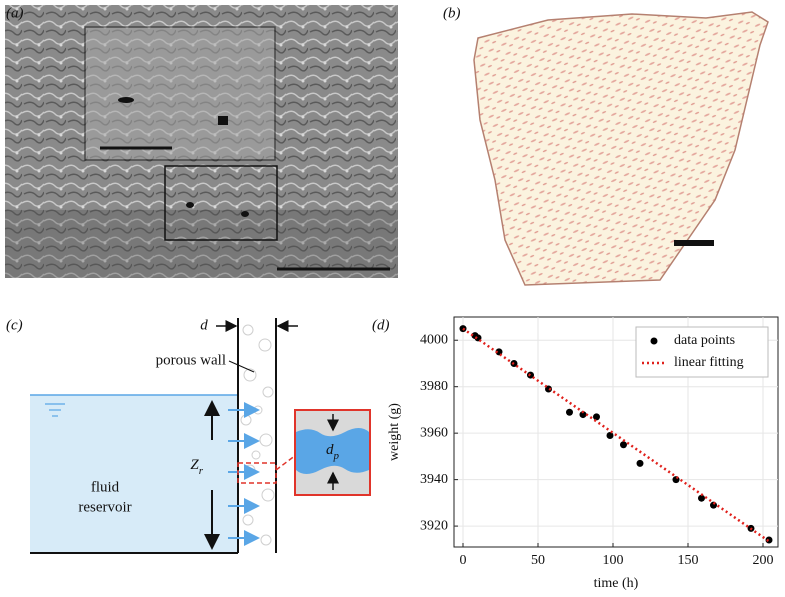  I want to click on x-tick-label: 50, so click(538, 560).